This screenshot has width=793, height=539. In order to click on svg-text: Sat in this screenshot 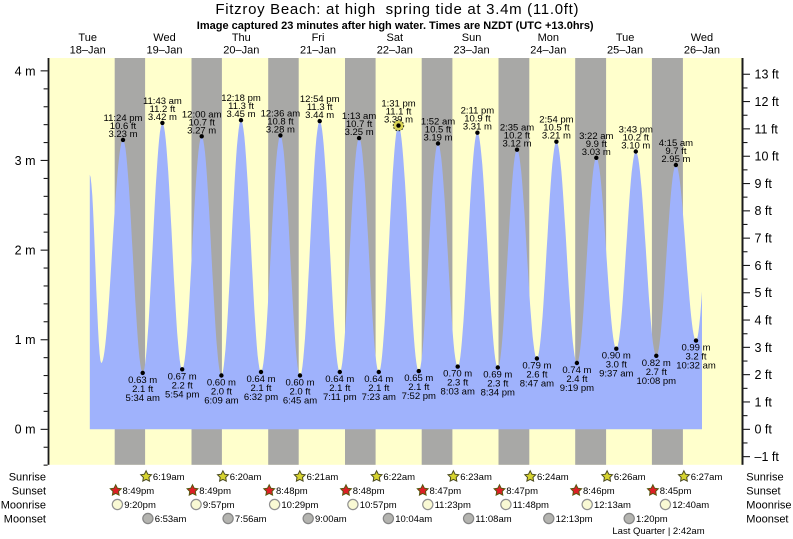, I will do `click(395, 38)`.